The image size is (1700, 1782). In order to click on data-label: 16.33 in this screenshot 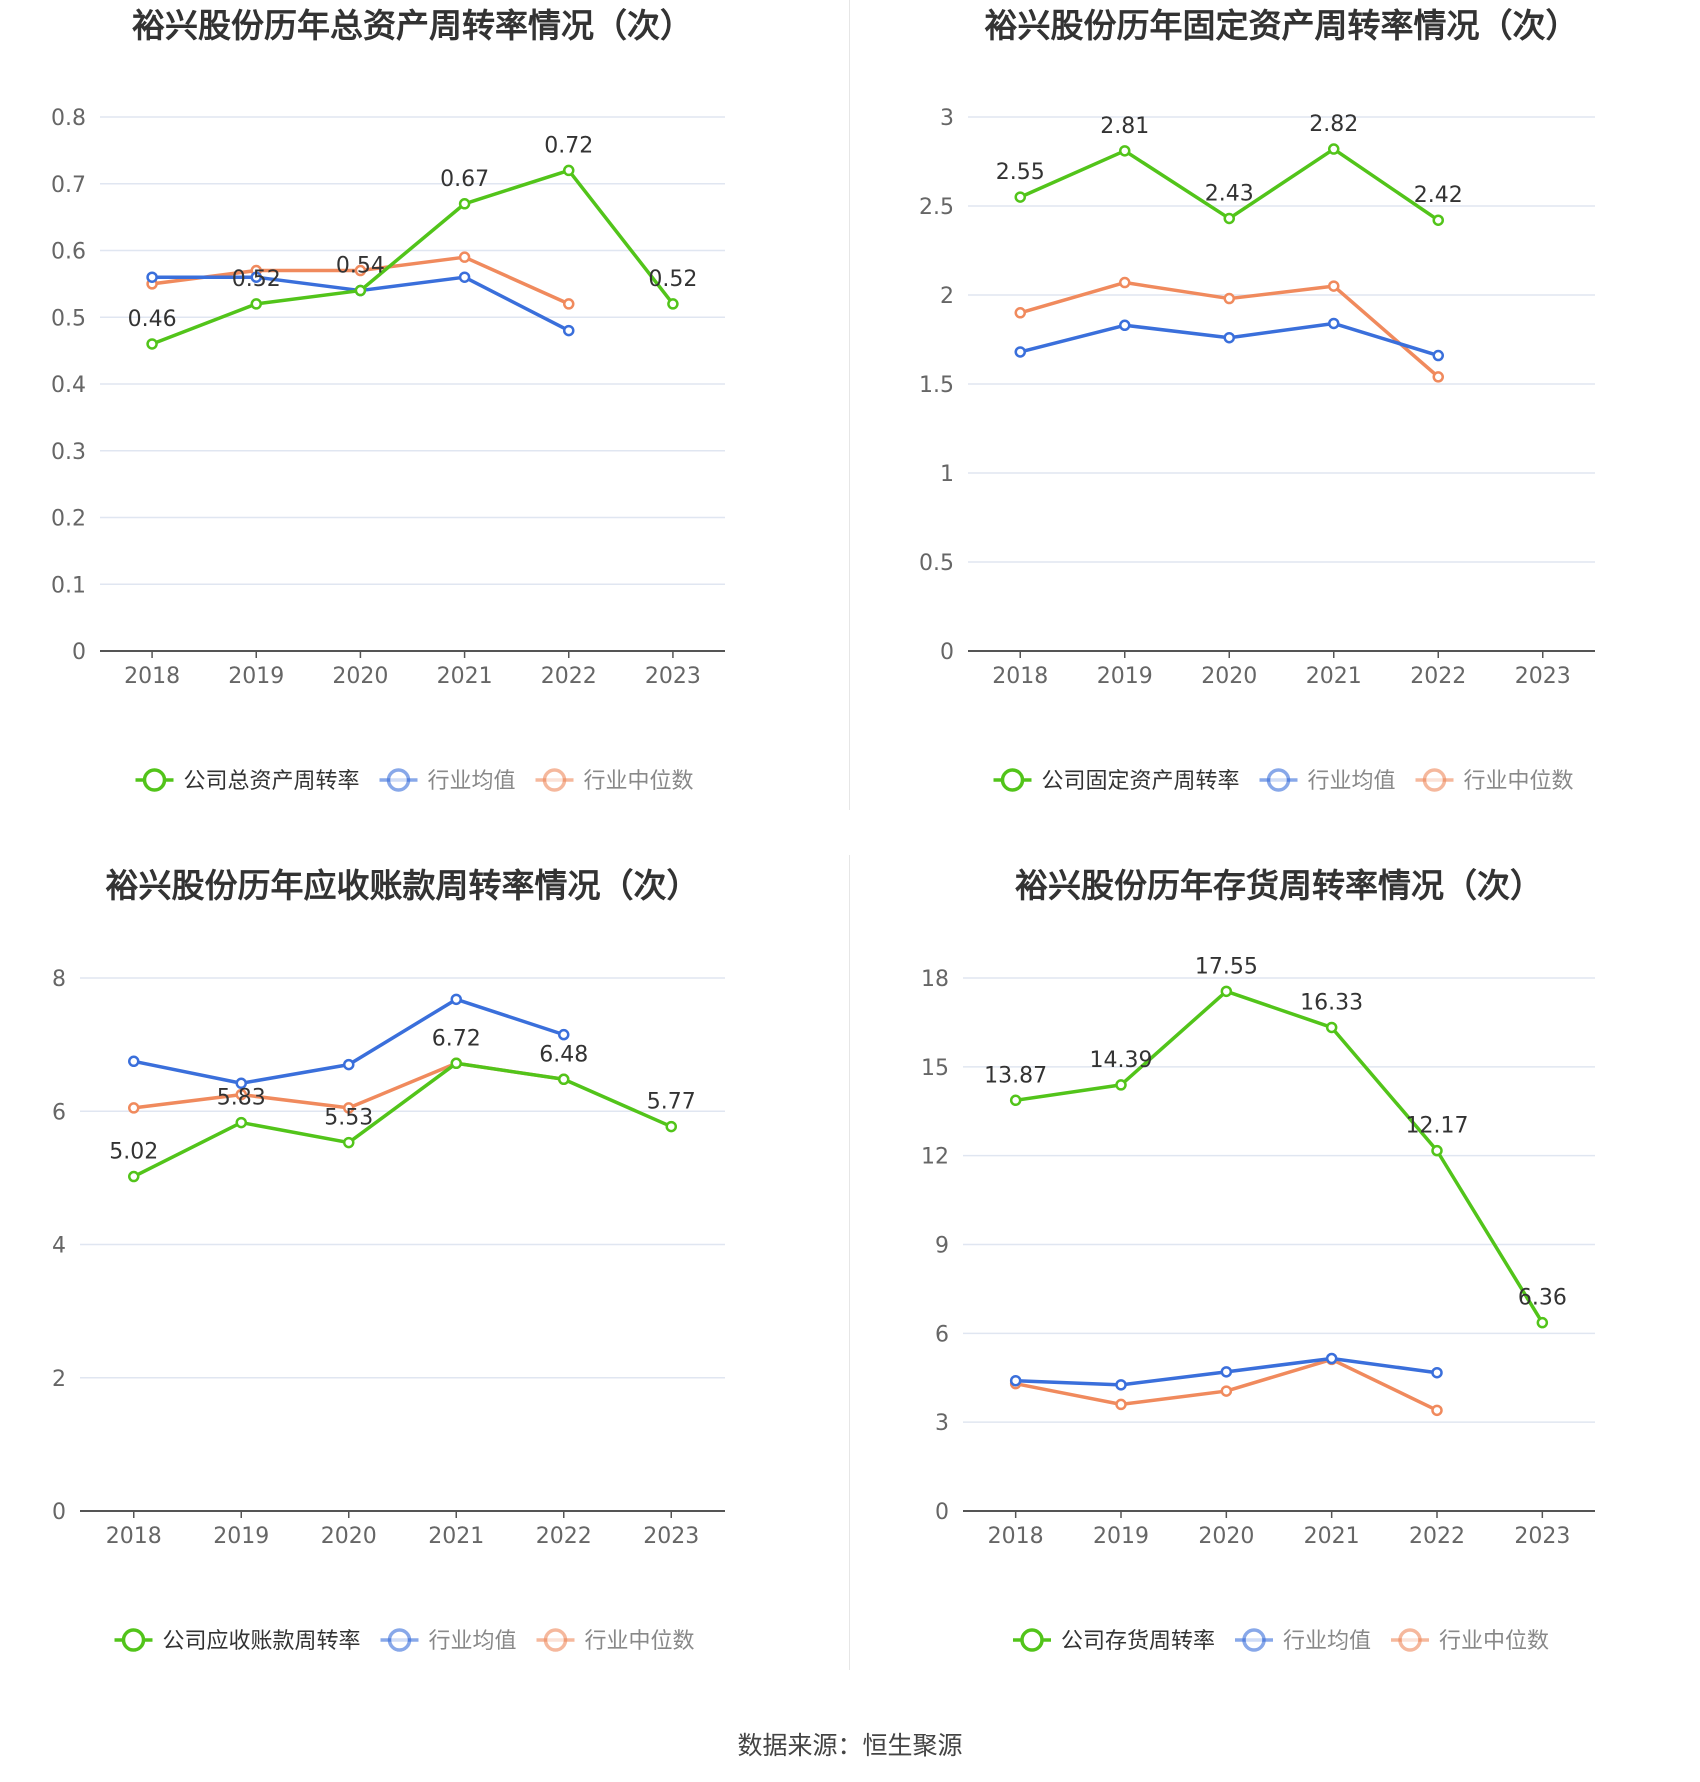, I will do `click(1331, 1002)`.